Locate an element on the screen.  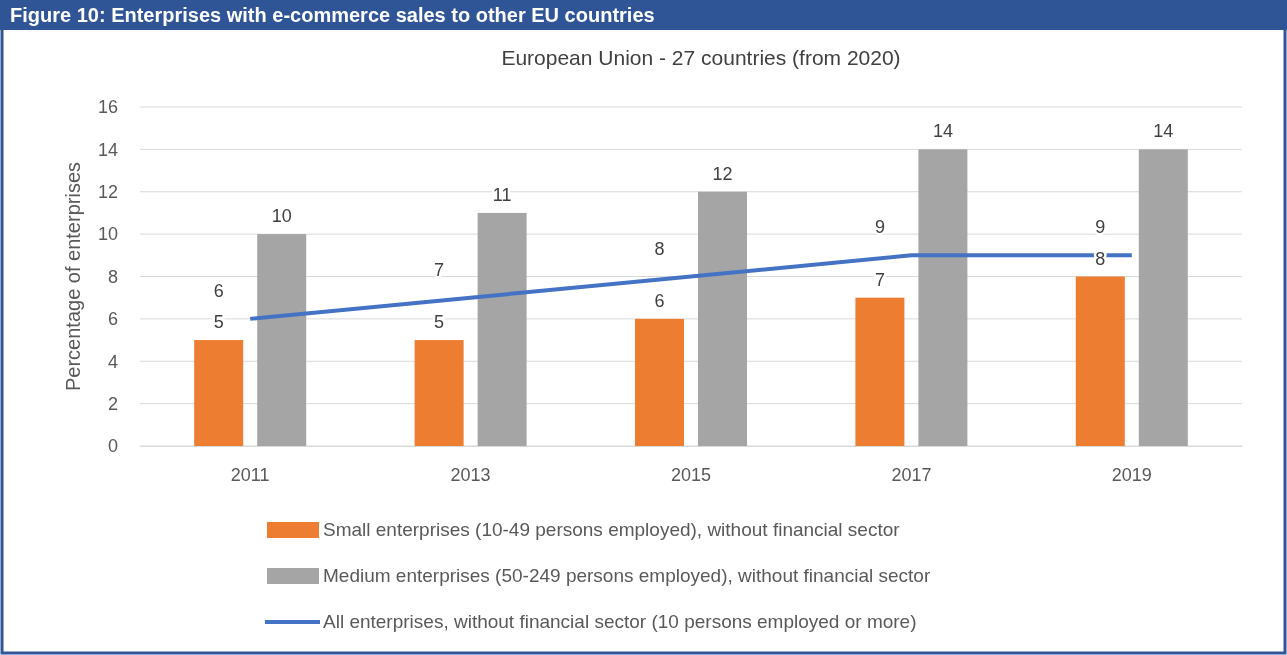
data-label: 8 is located at coordinates (659, 248).